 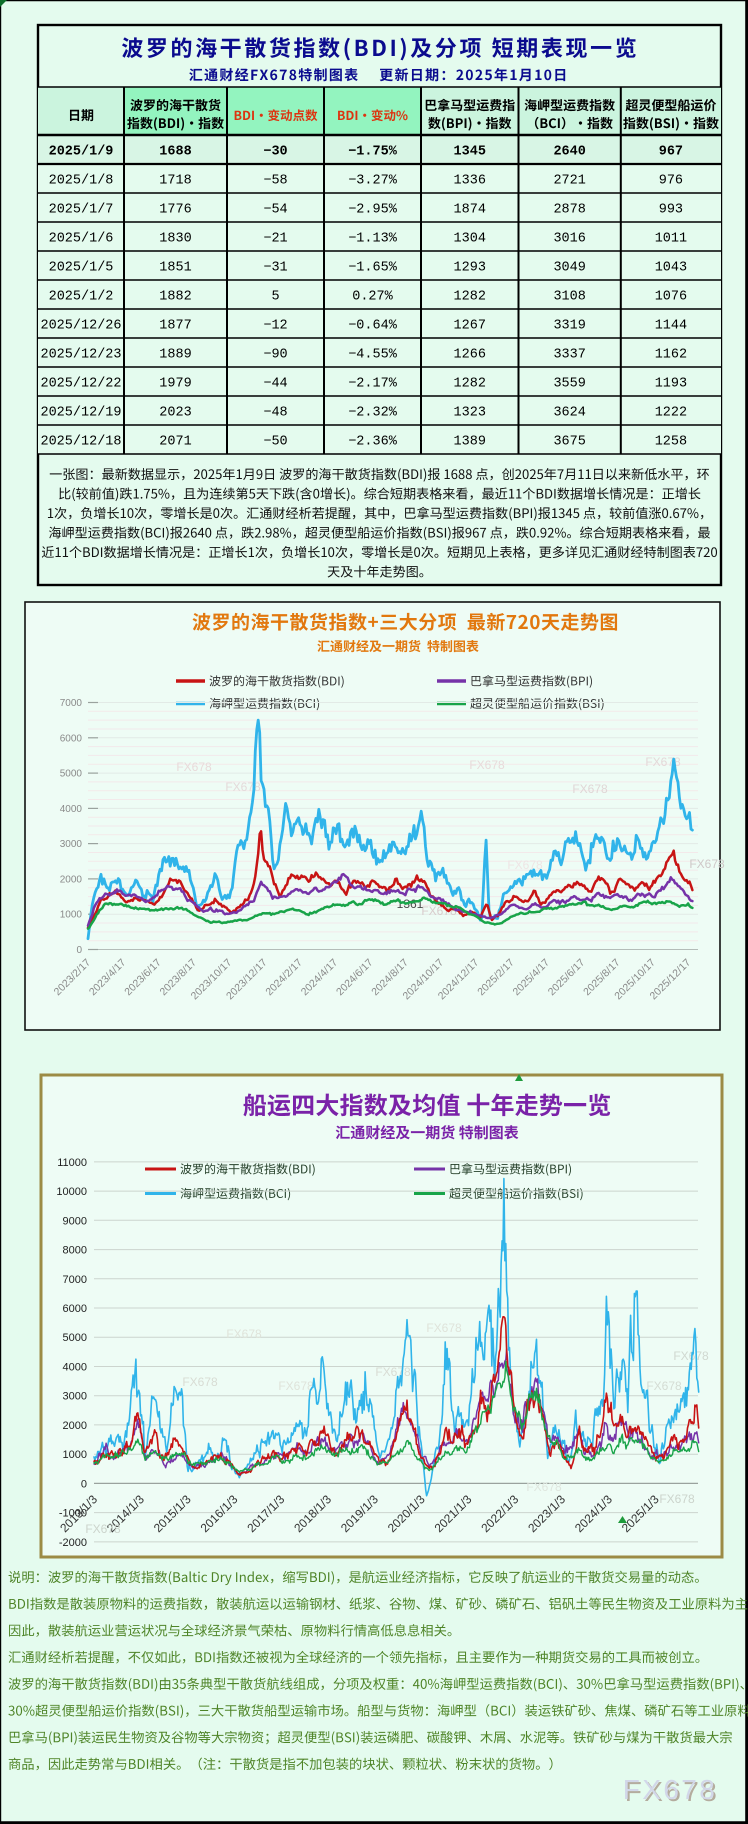 I want to click on svg-text: 2025/1/2, so click(x=81, y=297).